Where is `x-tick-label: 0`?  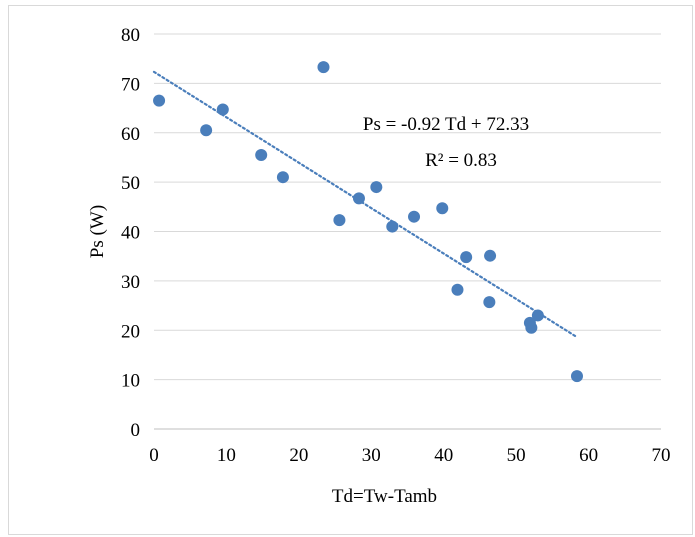
x-tick-label: 0 is located at coordinates (154, 455).